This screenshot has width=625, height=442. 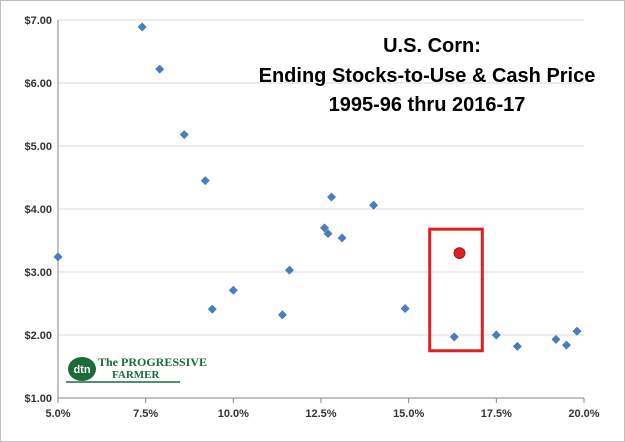 I want to click on logo-line-2: FARMER, so click(x=136, y=375).